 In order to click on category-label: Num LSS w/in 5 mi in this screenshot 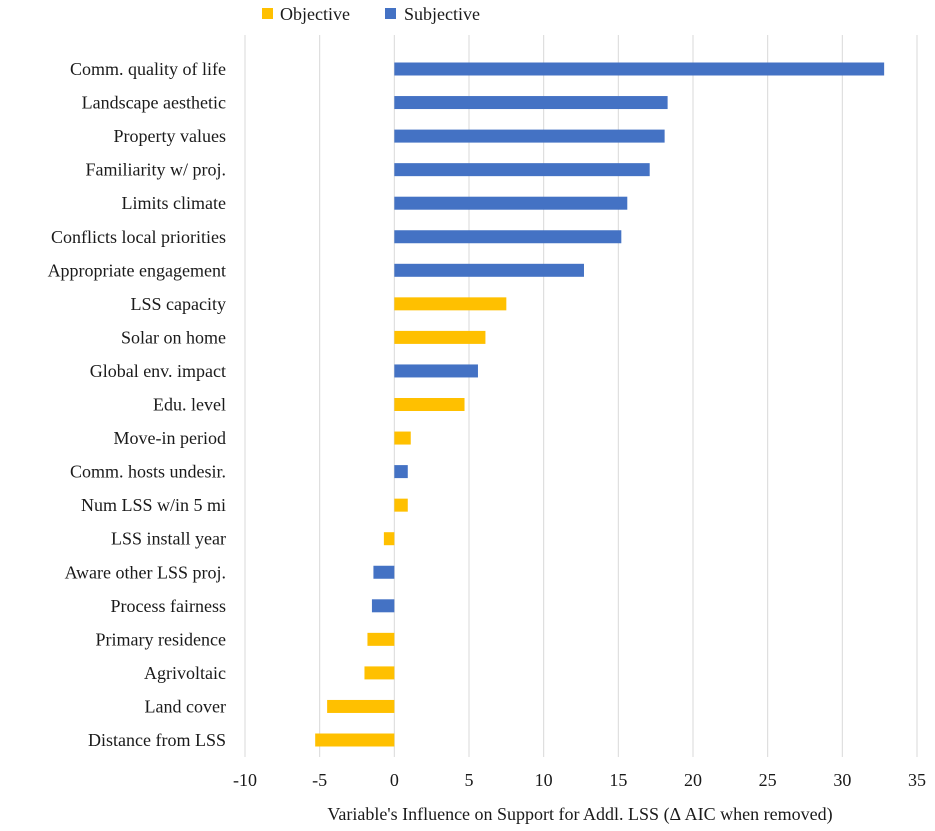, I will do `click(153, 505)`.